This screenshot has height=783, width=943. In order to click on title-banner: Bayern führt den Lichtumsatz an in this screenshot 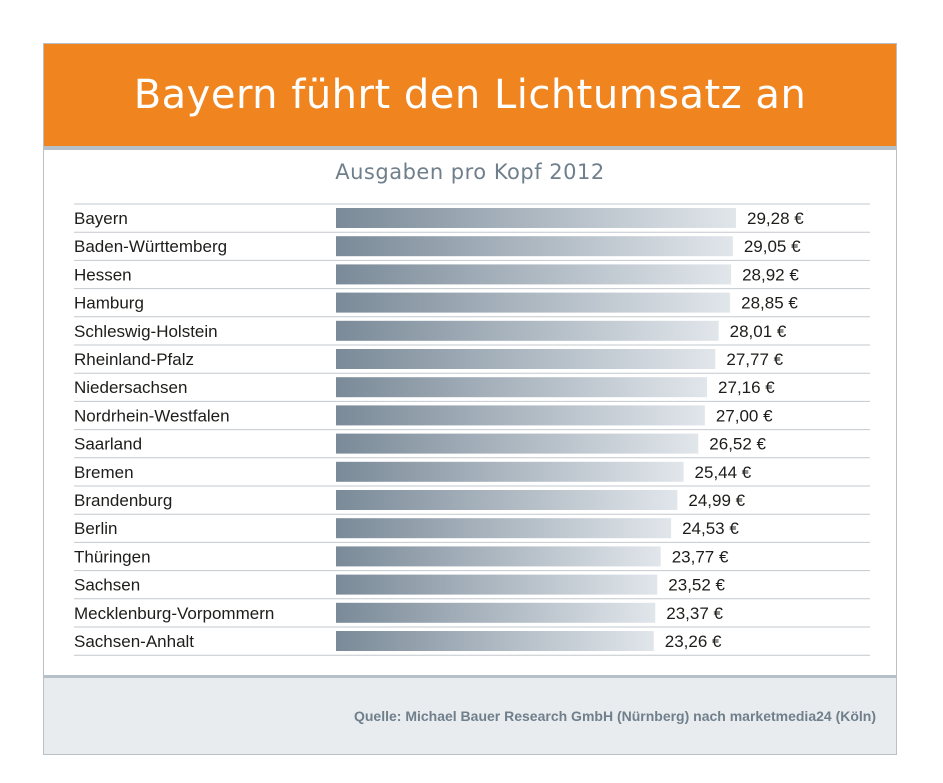, I will do `click(470, 95)`.